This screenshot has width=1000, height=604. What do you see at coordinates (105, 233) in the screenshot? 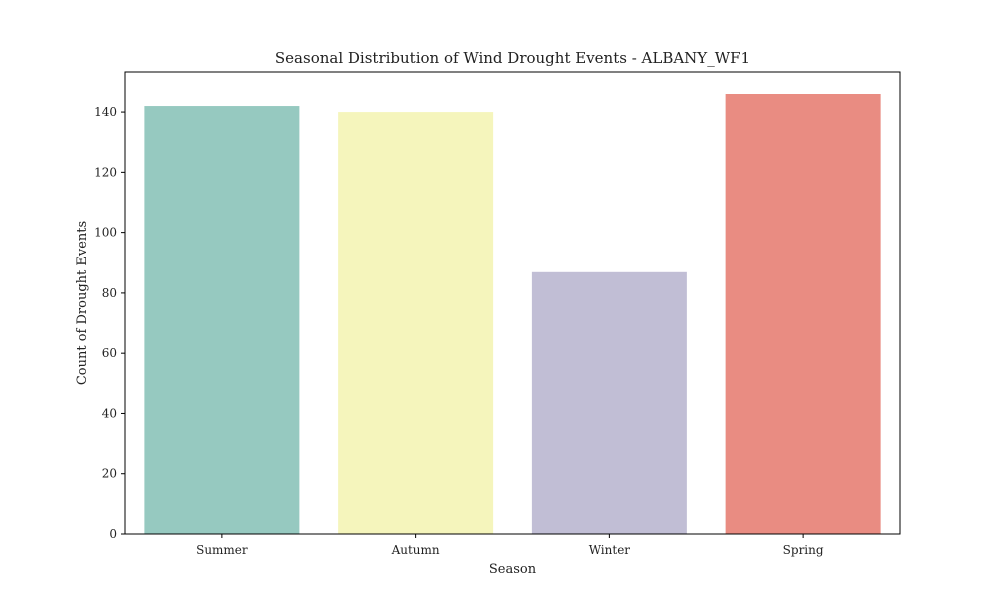
I see `y-tick-label: 100` at bounding box center [105, 233].